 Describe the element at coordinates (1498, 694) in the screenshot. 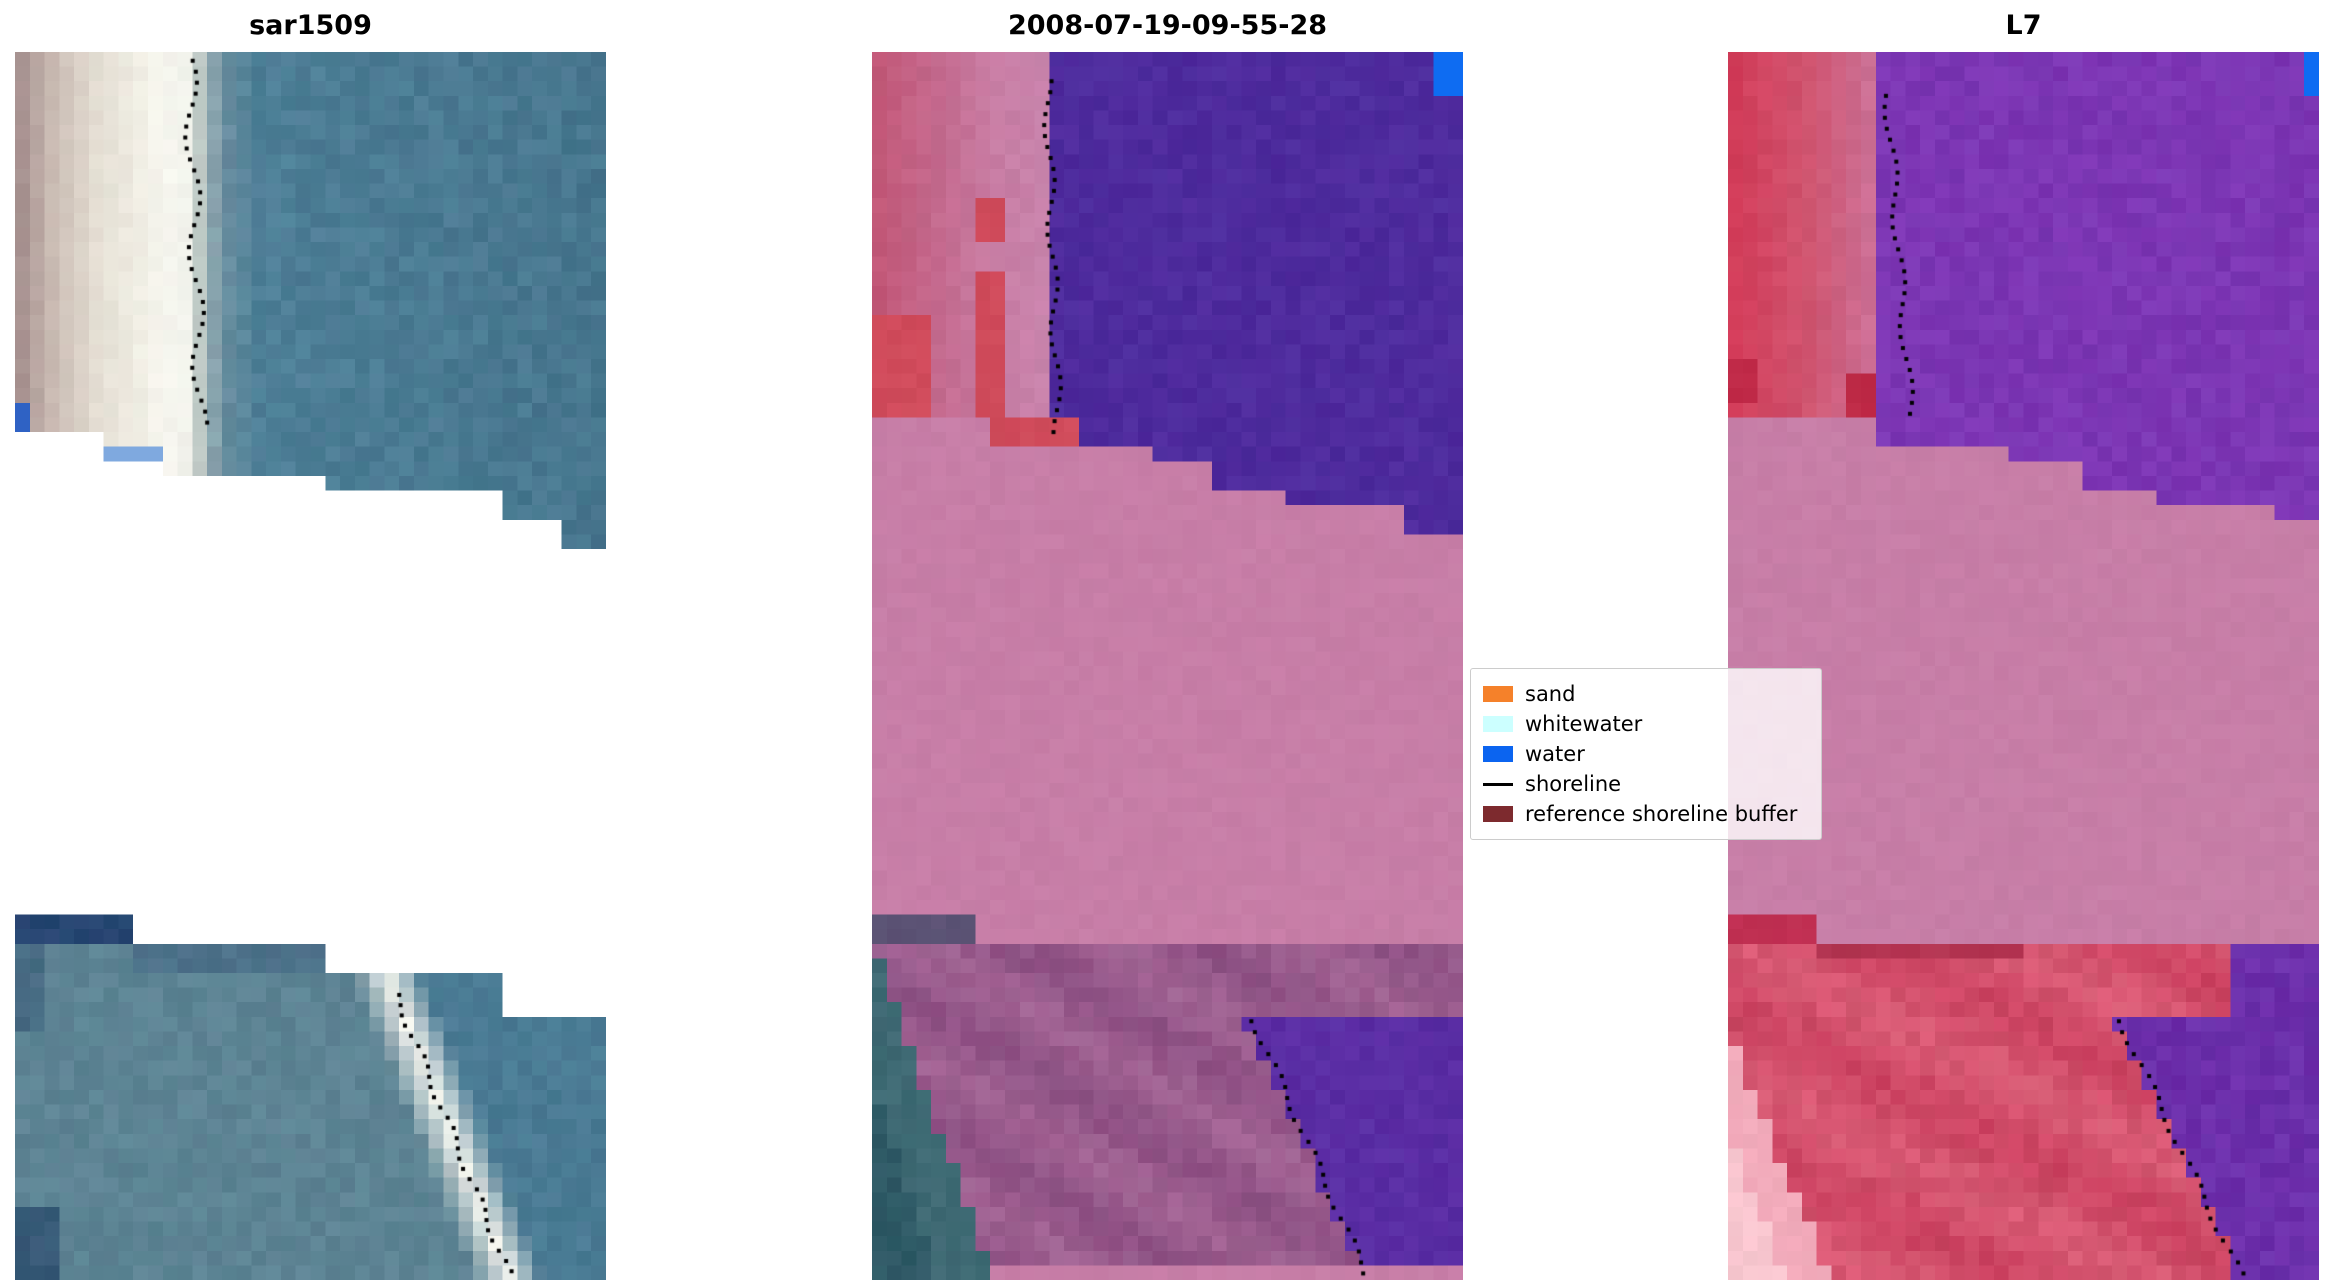

I see `legend-swatch-sand` at that location.